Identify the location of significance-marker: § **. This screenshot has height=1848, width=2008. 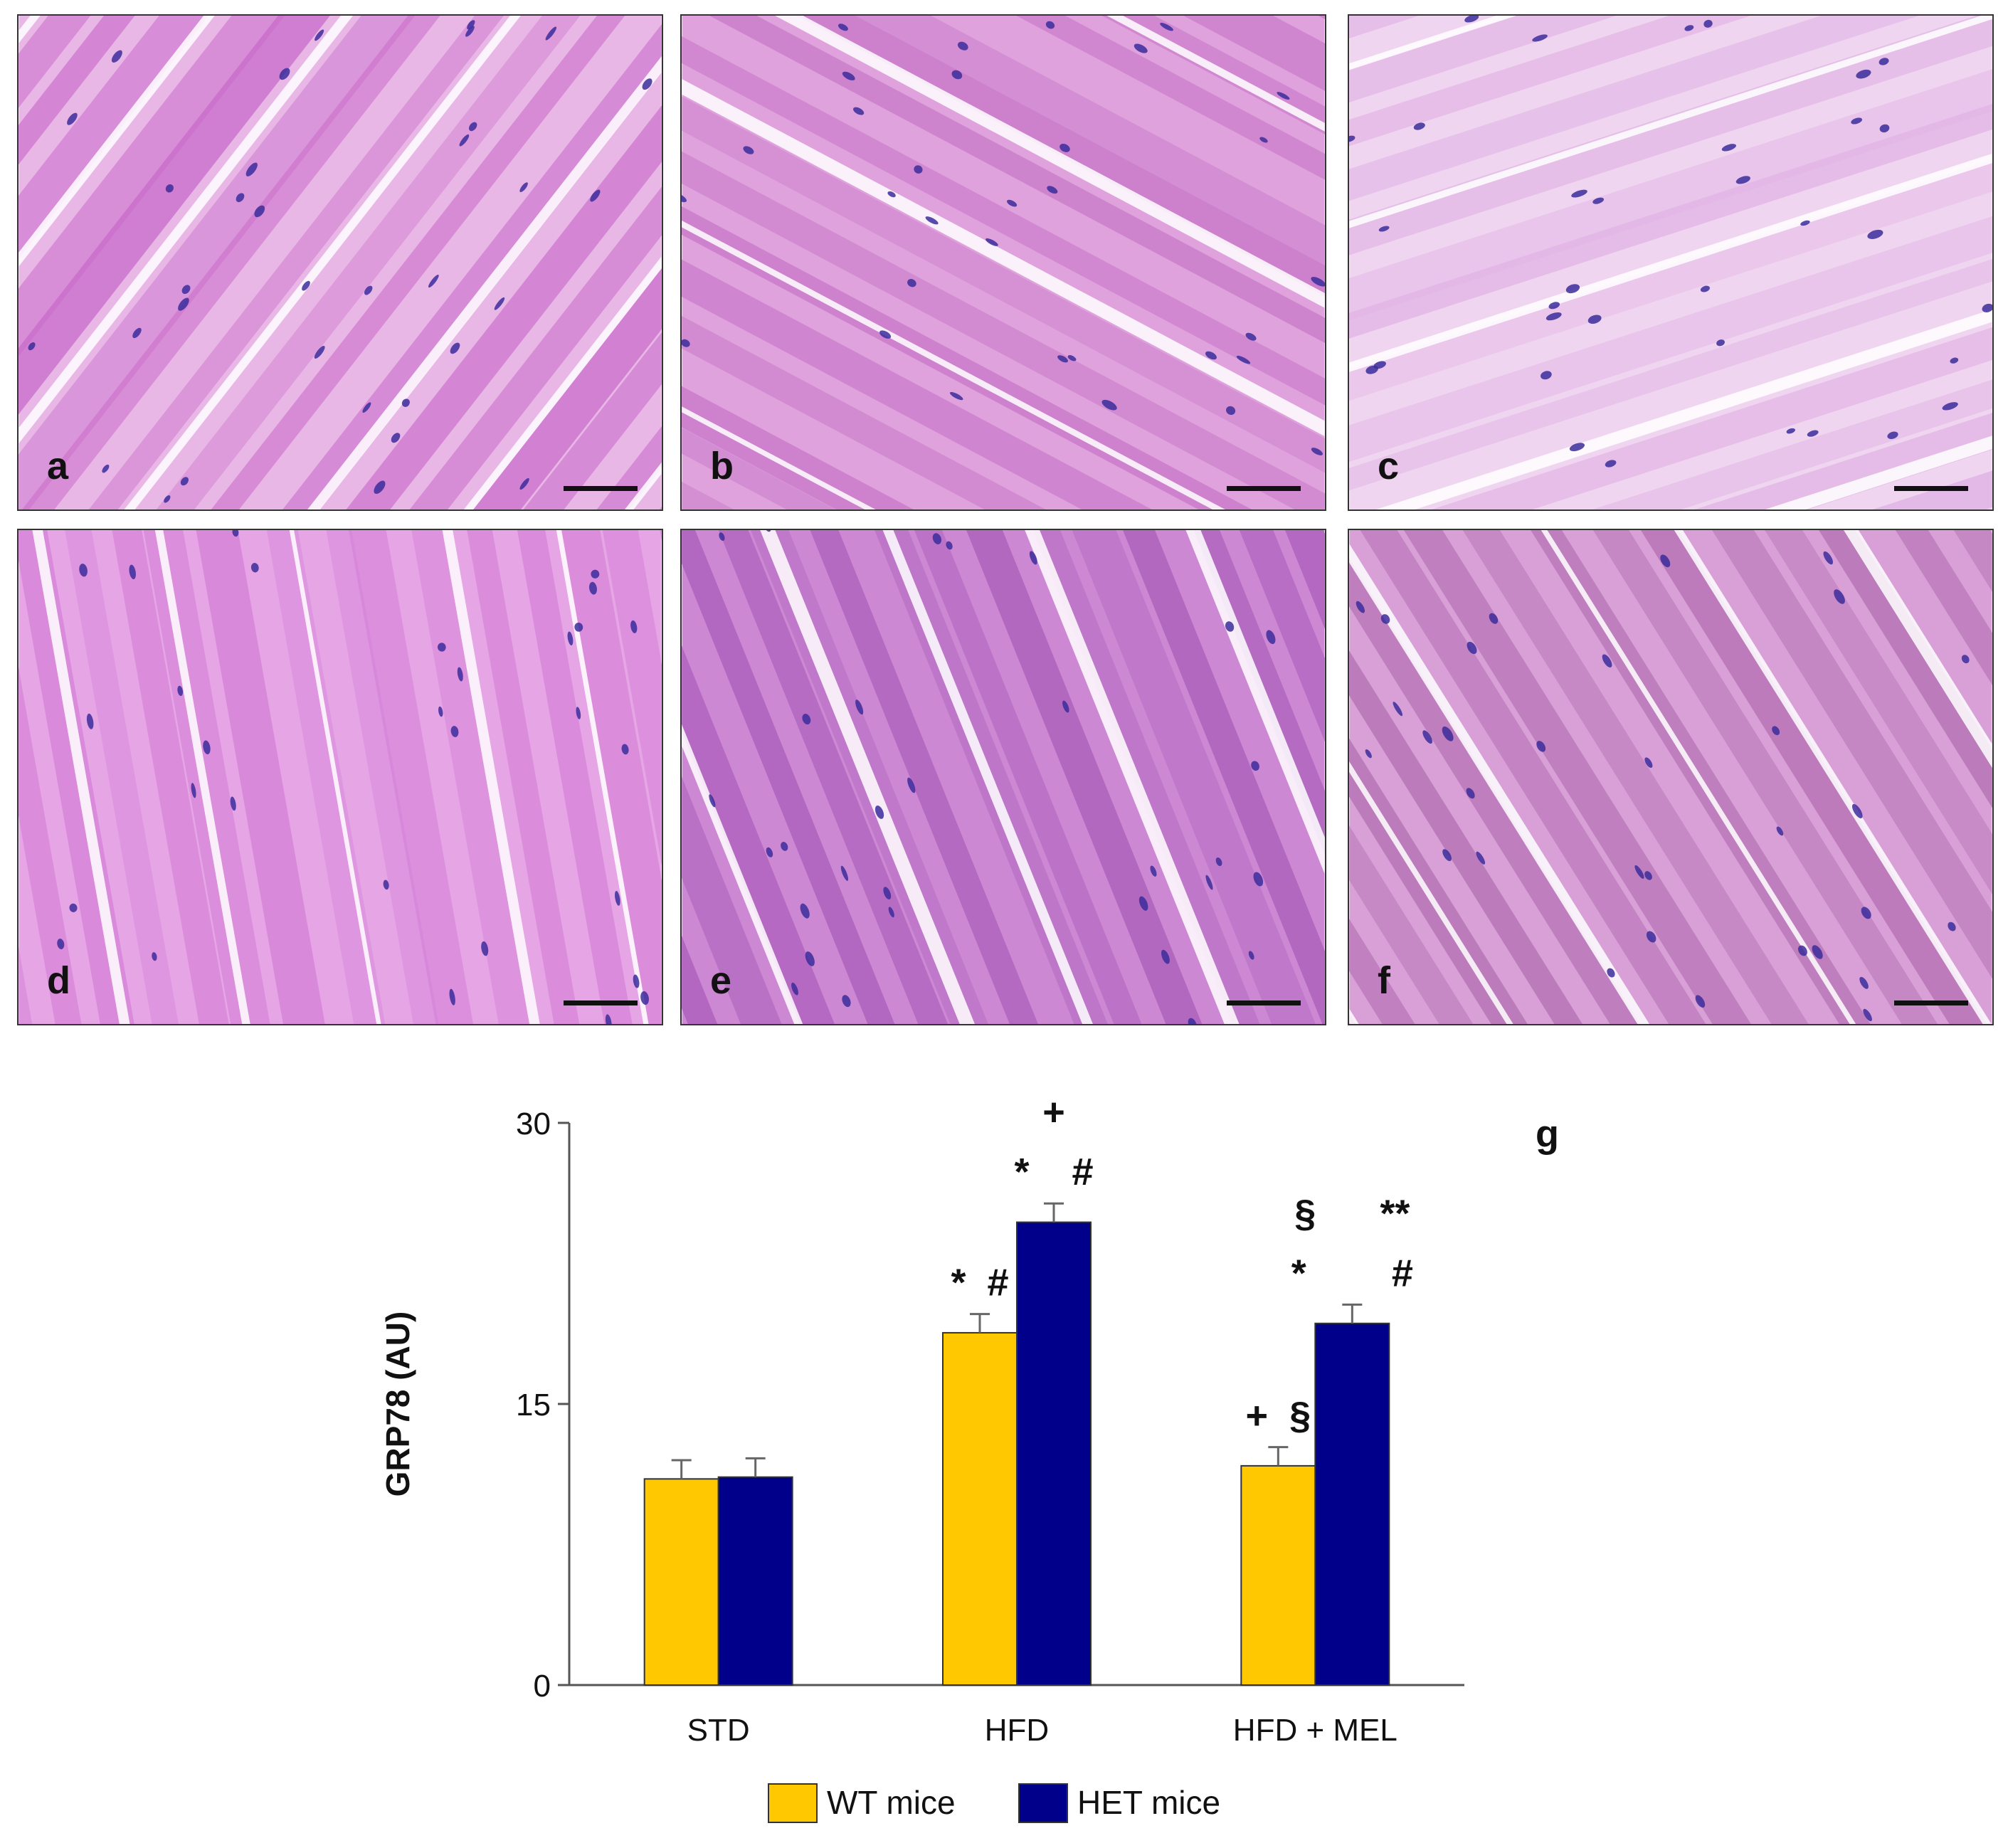
(1352, 1213).